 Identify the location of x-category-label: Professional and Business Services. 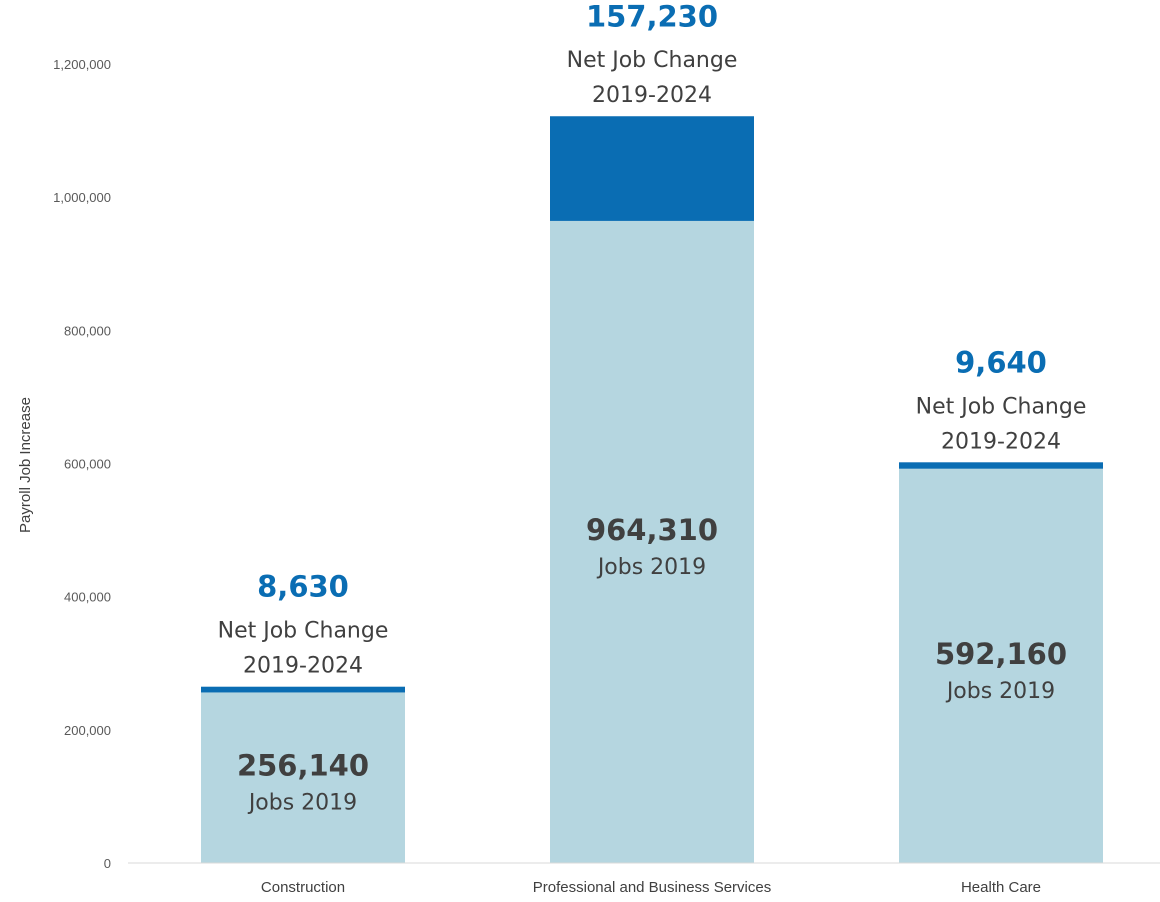
(652, 887).